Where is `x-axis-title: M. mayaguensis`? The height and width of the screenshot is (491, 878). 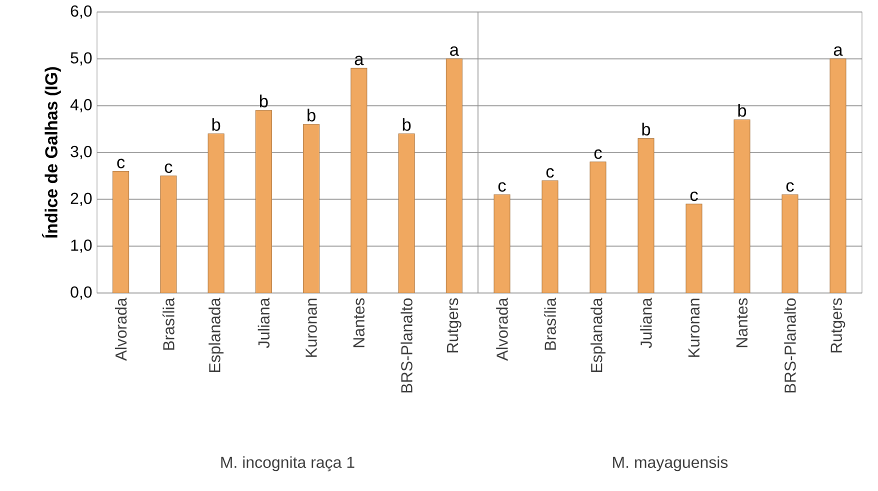 x-axis-title: M. mayaguensis is located at coordinates (670, 464).